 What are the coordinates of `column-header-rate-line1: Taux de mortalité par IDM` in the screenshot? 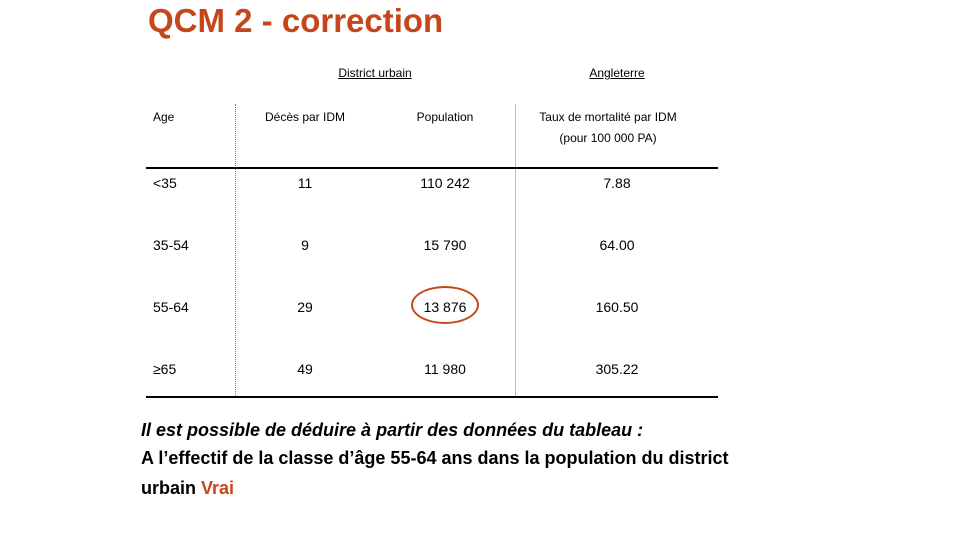 It's located at (608, 117).